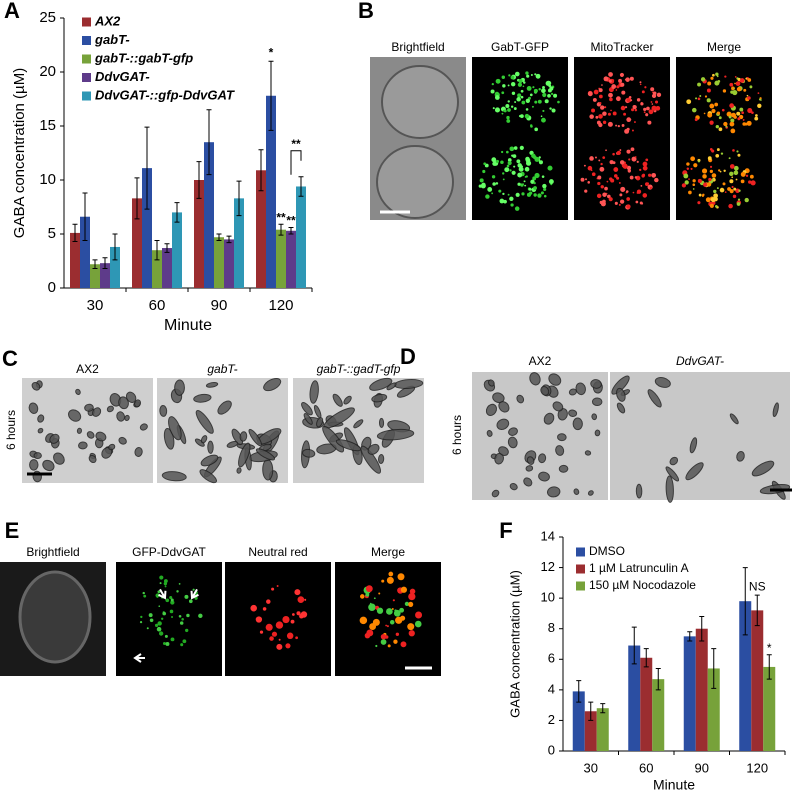 The image size is (805, 796). Describe the element at coordinates (420, 102) in the screenshot. I see `cell-outline` at that location.